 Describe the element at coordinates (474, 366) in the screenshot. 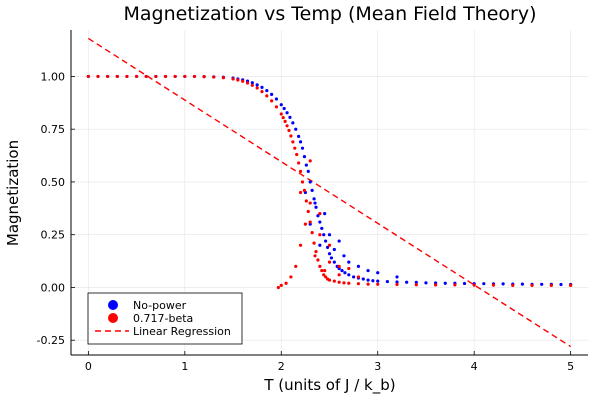

I see `x-tick-label: 4` at that location.